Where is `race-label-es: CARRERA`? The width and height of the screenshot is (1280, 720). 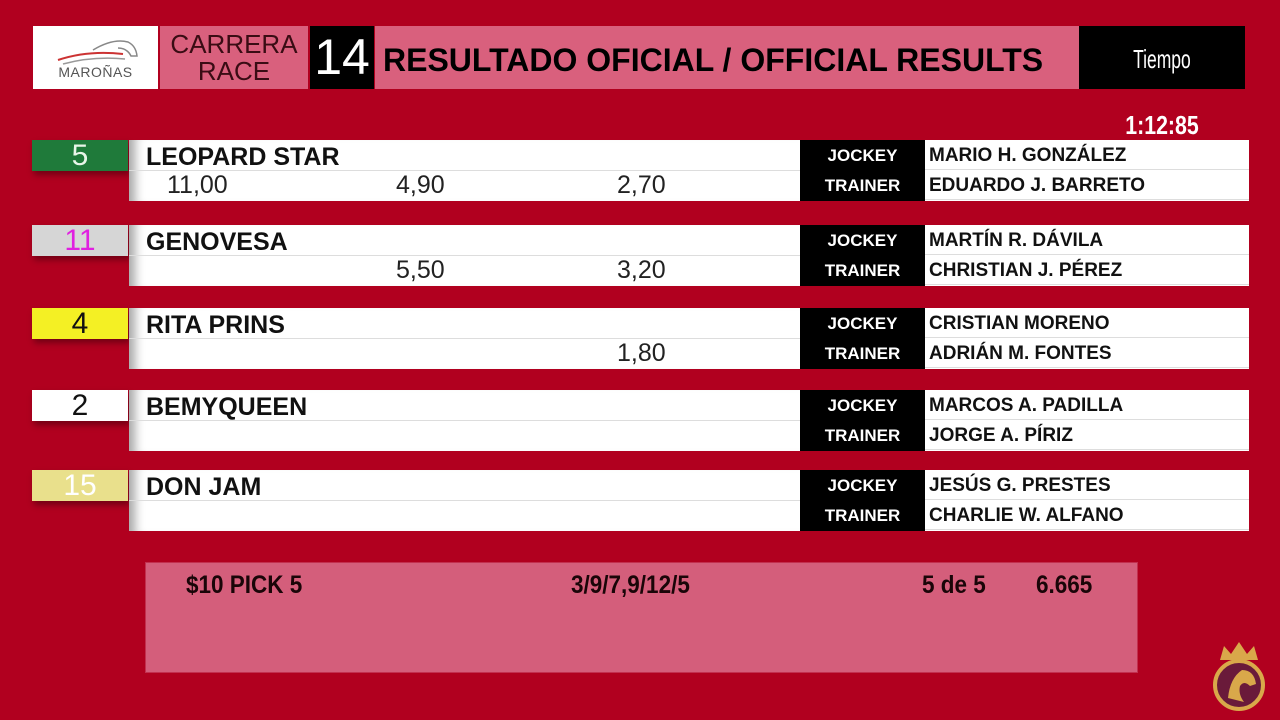
race-label-es: CARRERA is located at coordinates (234, 44).